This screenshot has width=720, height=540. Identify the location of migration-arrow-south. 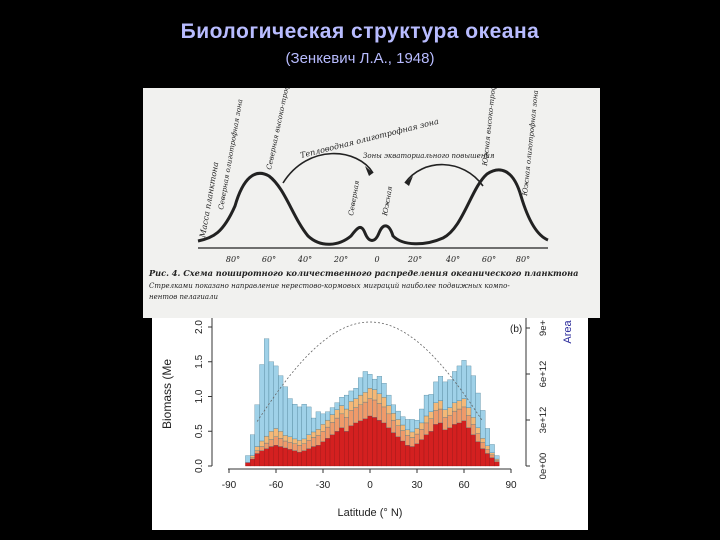
(444, 175).